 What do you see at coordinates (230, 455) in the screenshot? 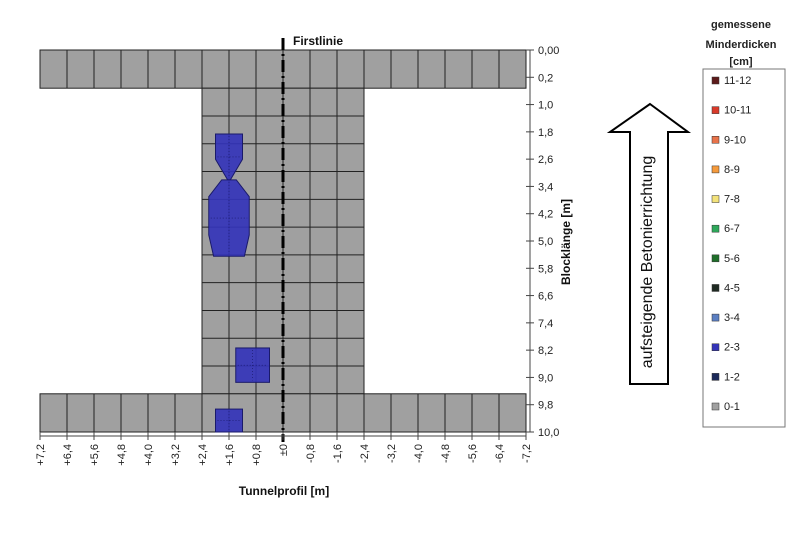
I see `x-tick-label: +1,6` at bounding box center [230, 455].